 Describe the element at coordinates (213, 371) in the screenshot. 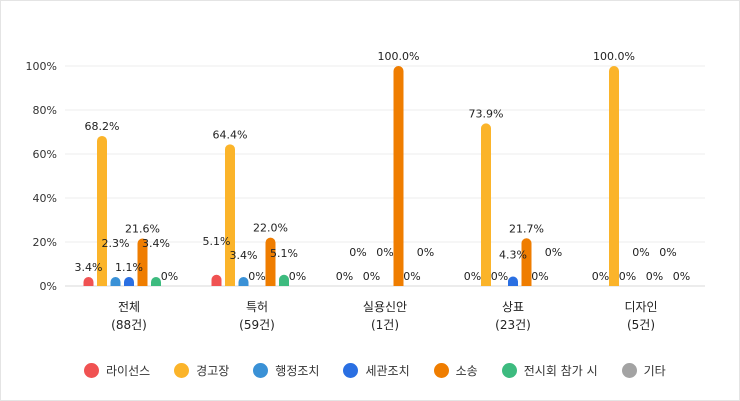

I see `legend-label: 경고장` at that location.